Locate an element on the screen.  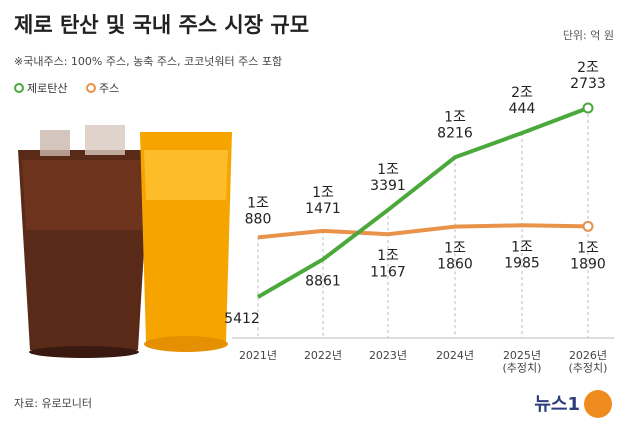
data-label: 5412 is located at coordinates (242, 319).